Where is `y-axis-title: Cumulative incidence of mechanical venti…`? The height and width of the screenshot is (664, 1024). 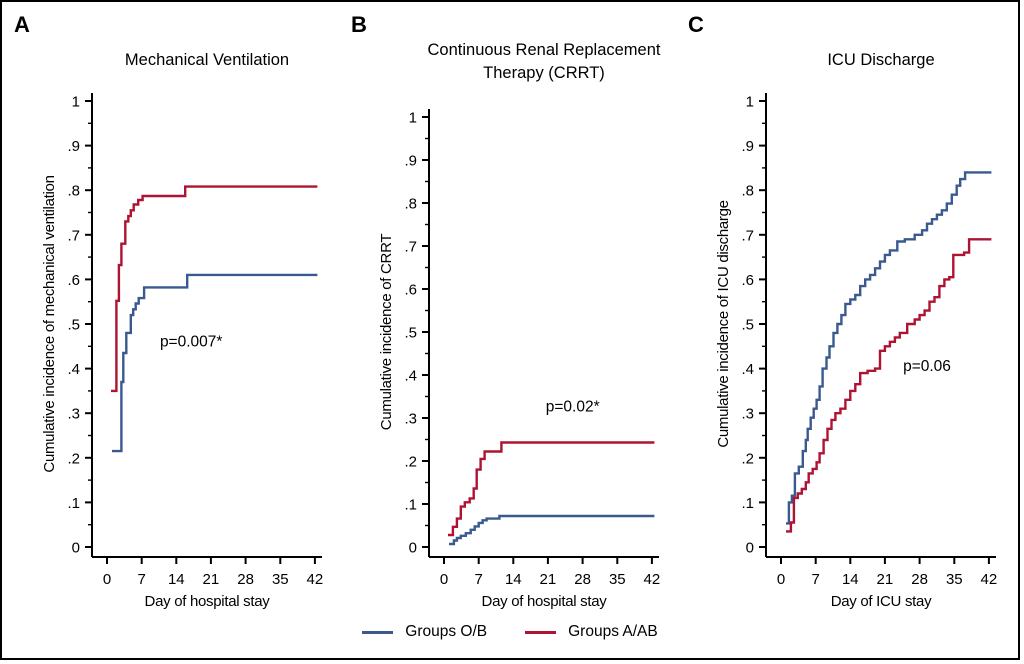 y-axis-title: Cumulative incidence of mechanical venti… is located at coordinates (49, 323).